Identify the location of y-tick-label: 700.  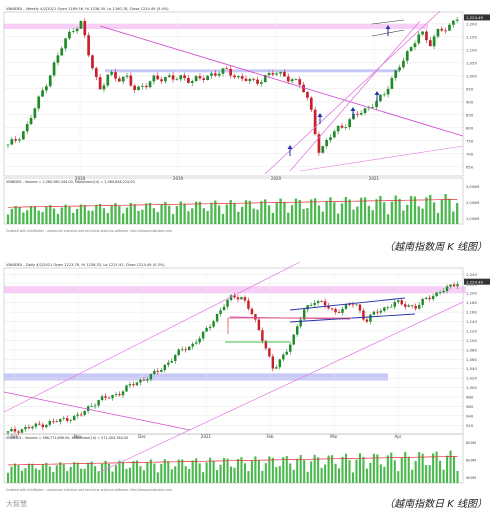
(470, 153).